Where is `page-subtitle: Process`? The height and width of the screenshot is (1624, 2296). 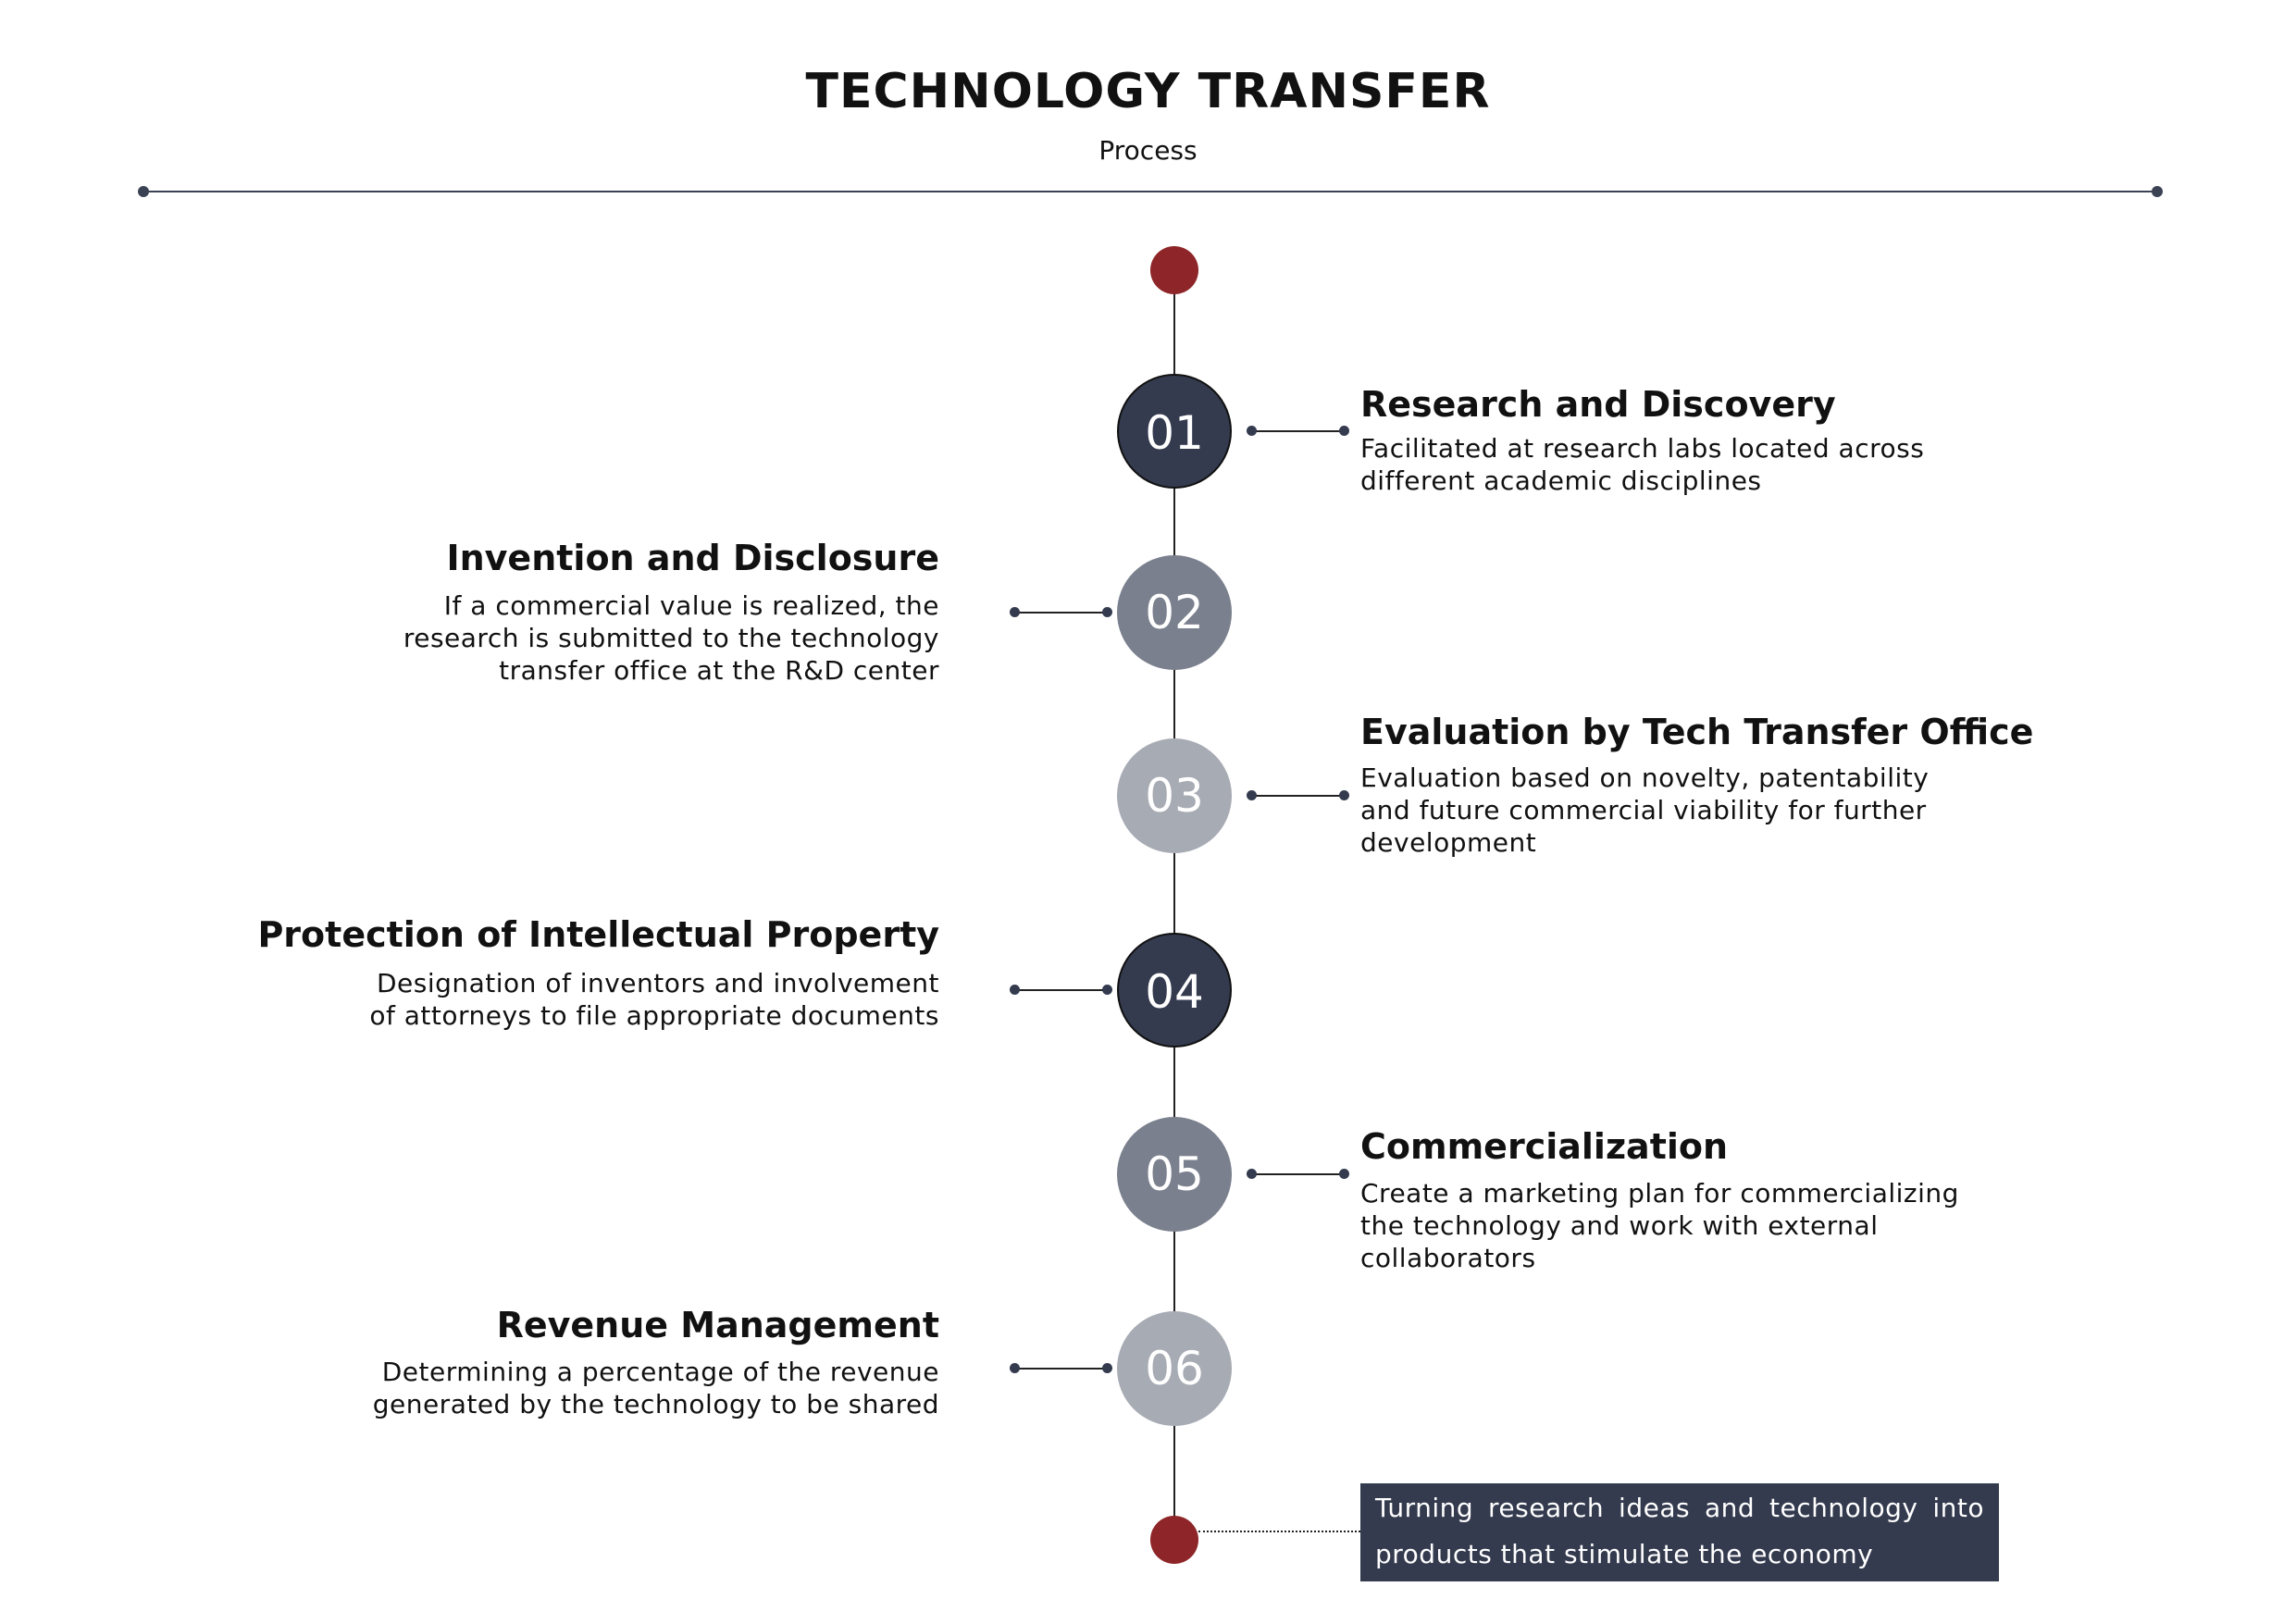 page-subtitle: Process is located at coordinates (1148, 150).